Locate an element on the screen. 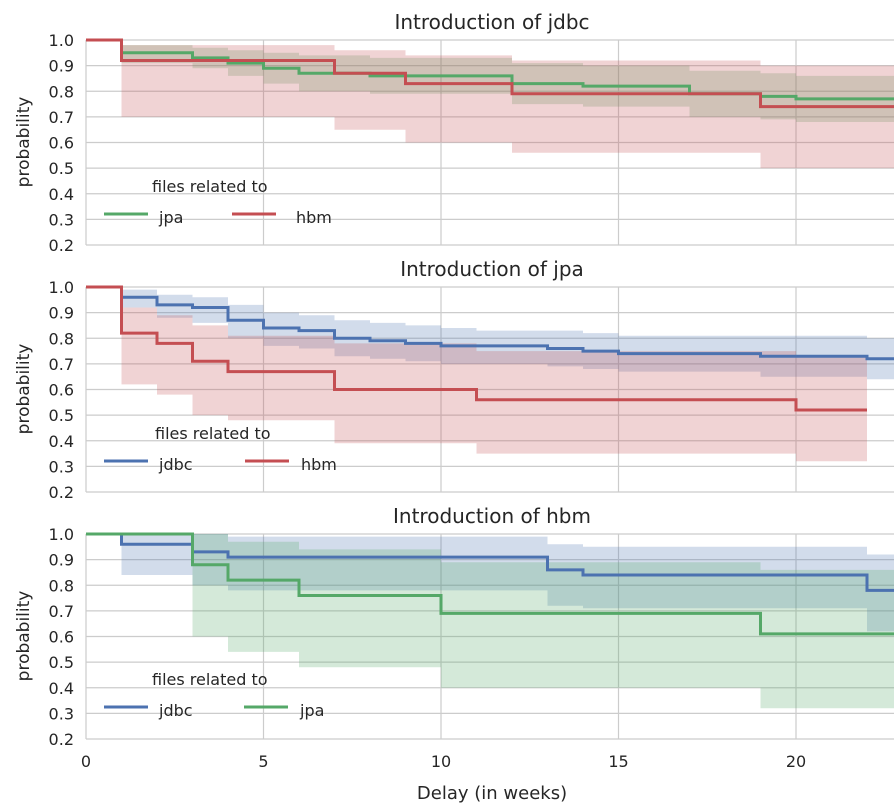 The image size is (894, 807). x-tick-labels: 0 5 10 15 20 is located at coordinates (443, 761).